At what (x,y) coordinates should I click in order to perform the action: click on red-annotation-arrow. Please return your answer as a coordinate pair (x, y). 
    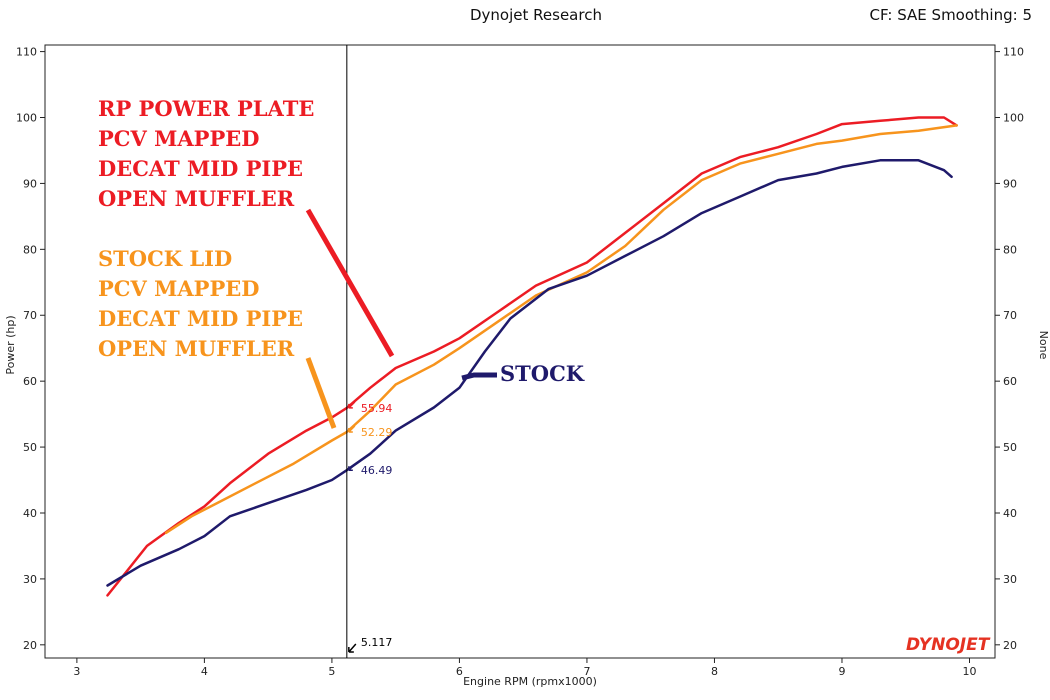
    Looking at the image, I should click on (350, 283).